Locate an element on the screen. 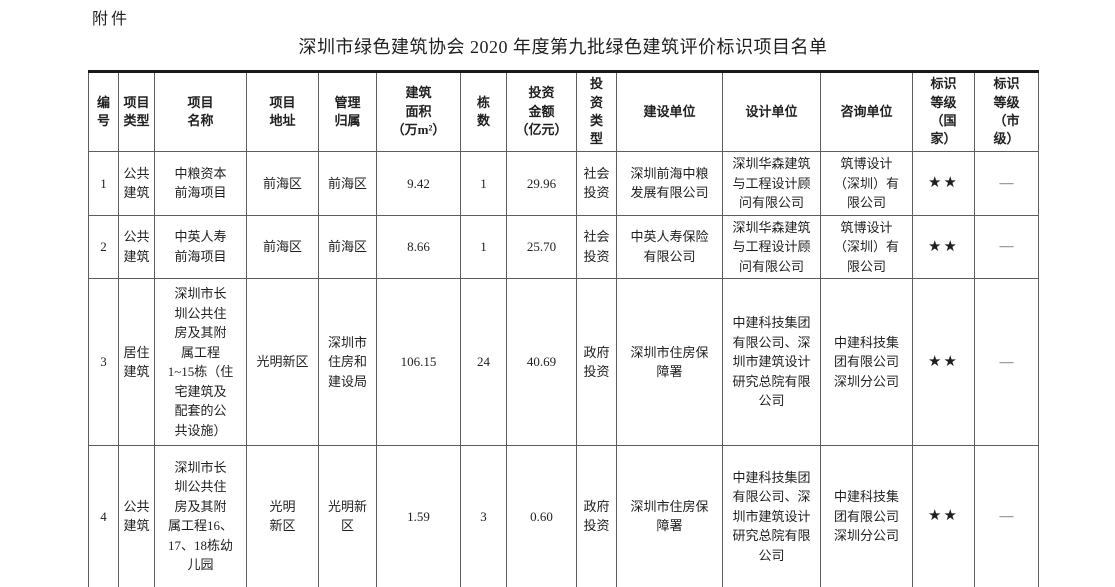  cell-management-affiliation: 深圳市 住房和 建设局 is located at coordinates (347, 362).